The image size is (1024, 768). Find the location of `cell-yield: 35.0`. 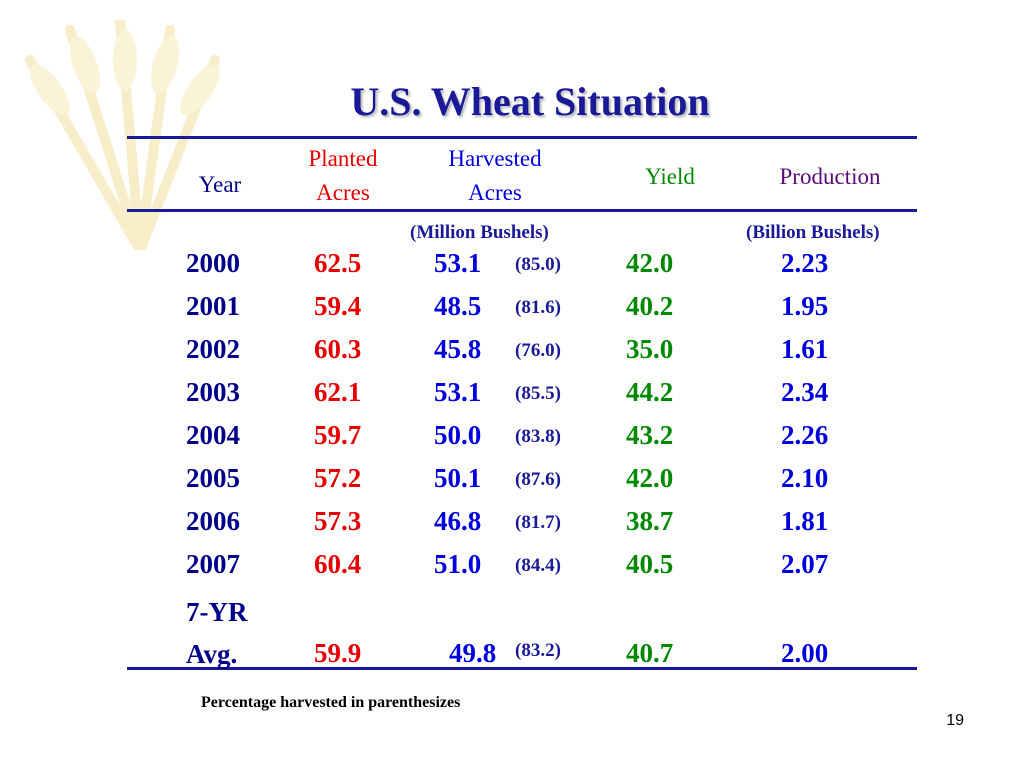

cell-yield: 35.0 is located at coordinates (650, 349).